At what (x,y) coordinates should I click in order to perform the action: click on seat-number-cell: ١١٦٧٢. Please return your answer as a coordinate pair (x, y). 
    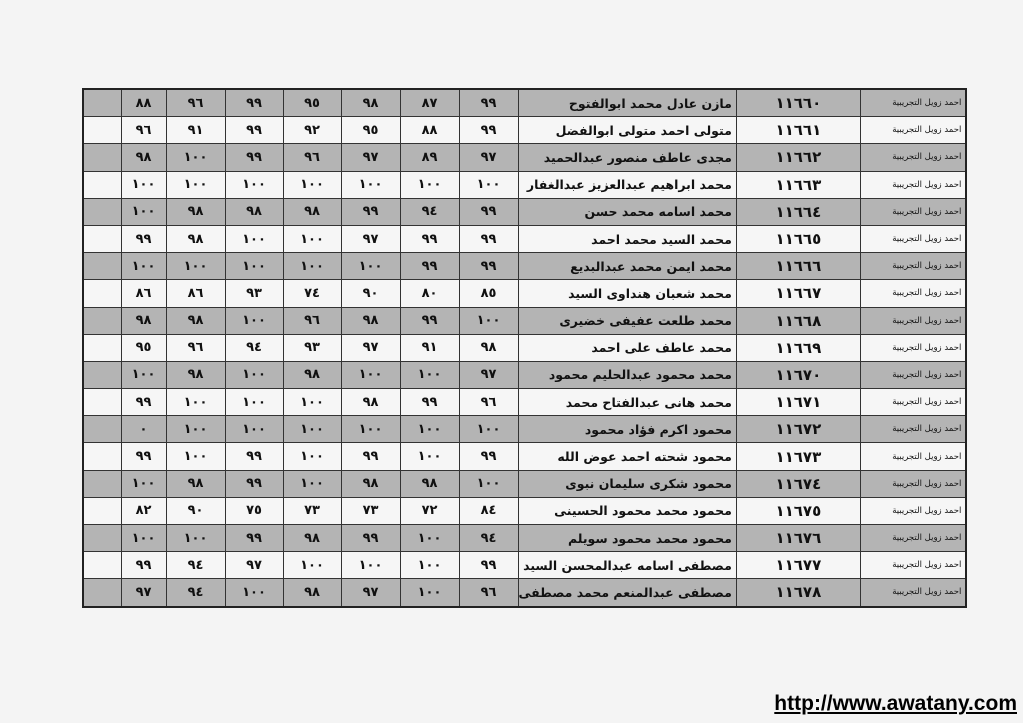
    Looking at the image, I should click on (798, 429).